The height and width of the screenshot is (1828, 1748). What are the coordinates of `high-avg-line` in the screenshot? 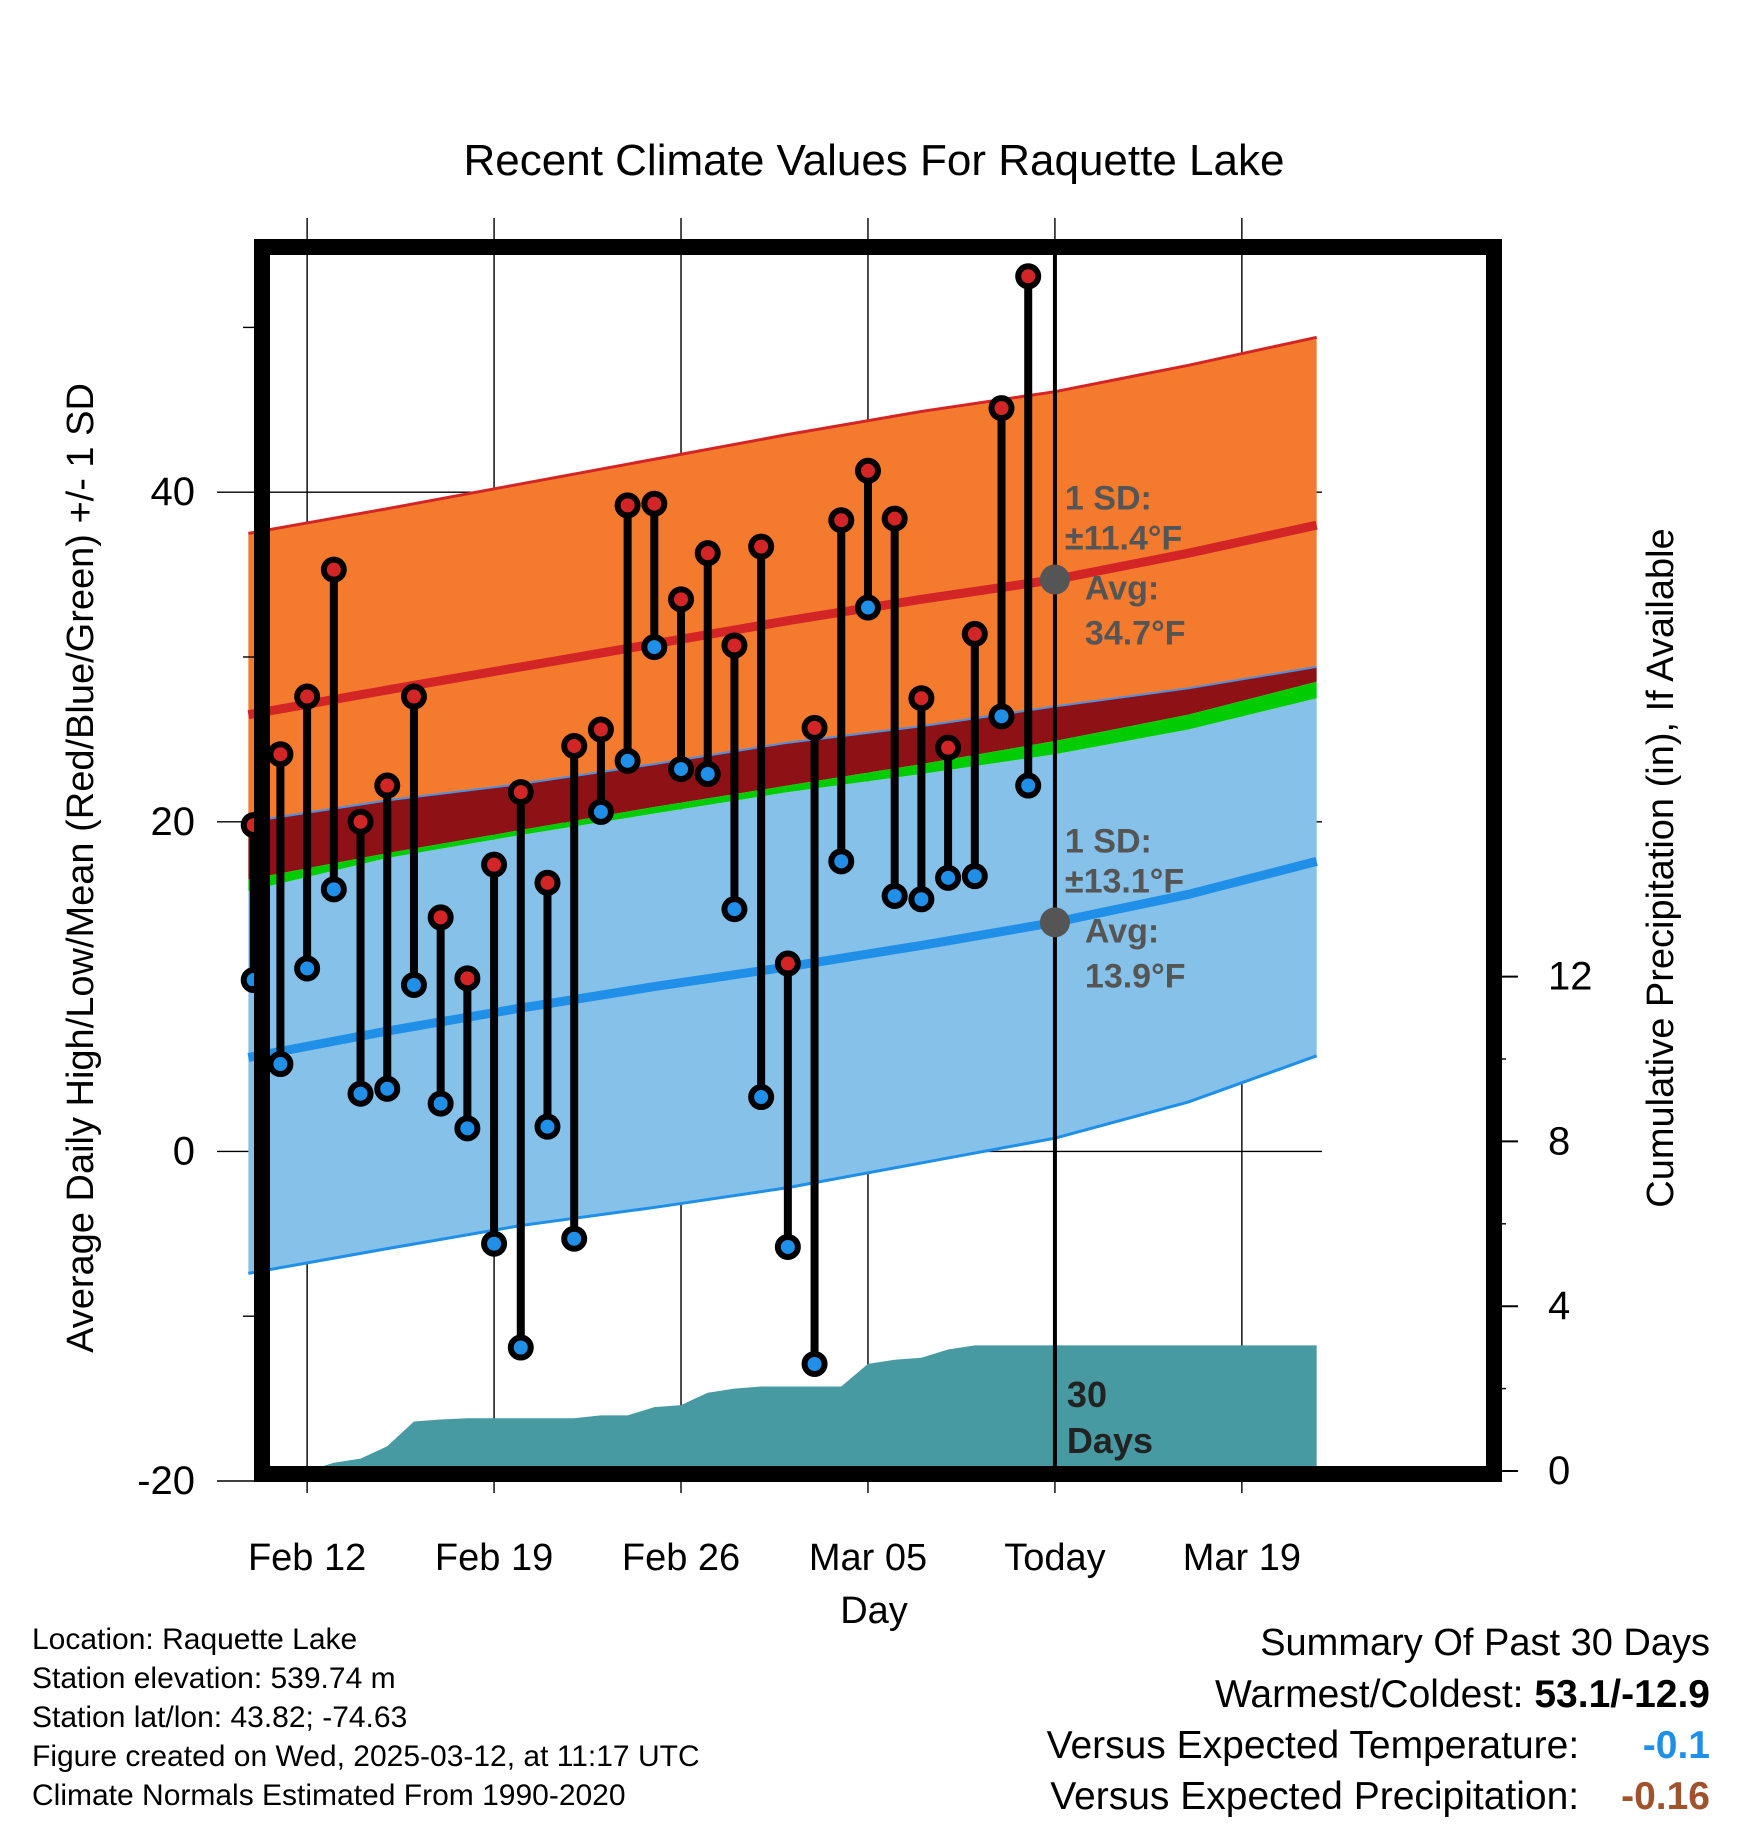 It's located at (782, 620).